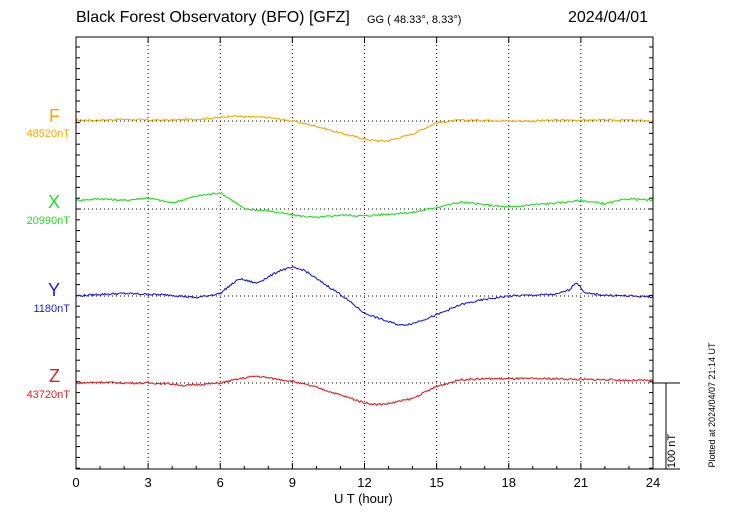 This screenshot has width=730, height=520. Describe the element at coordinates (364, 391) in the screenshot. I see `series-line-z` at that location.